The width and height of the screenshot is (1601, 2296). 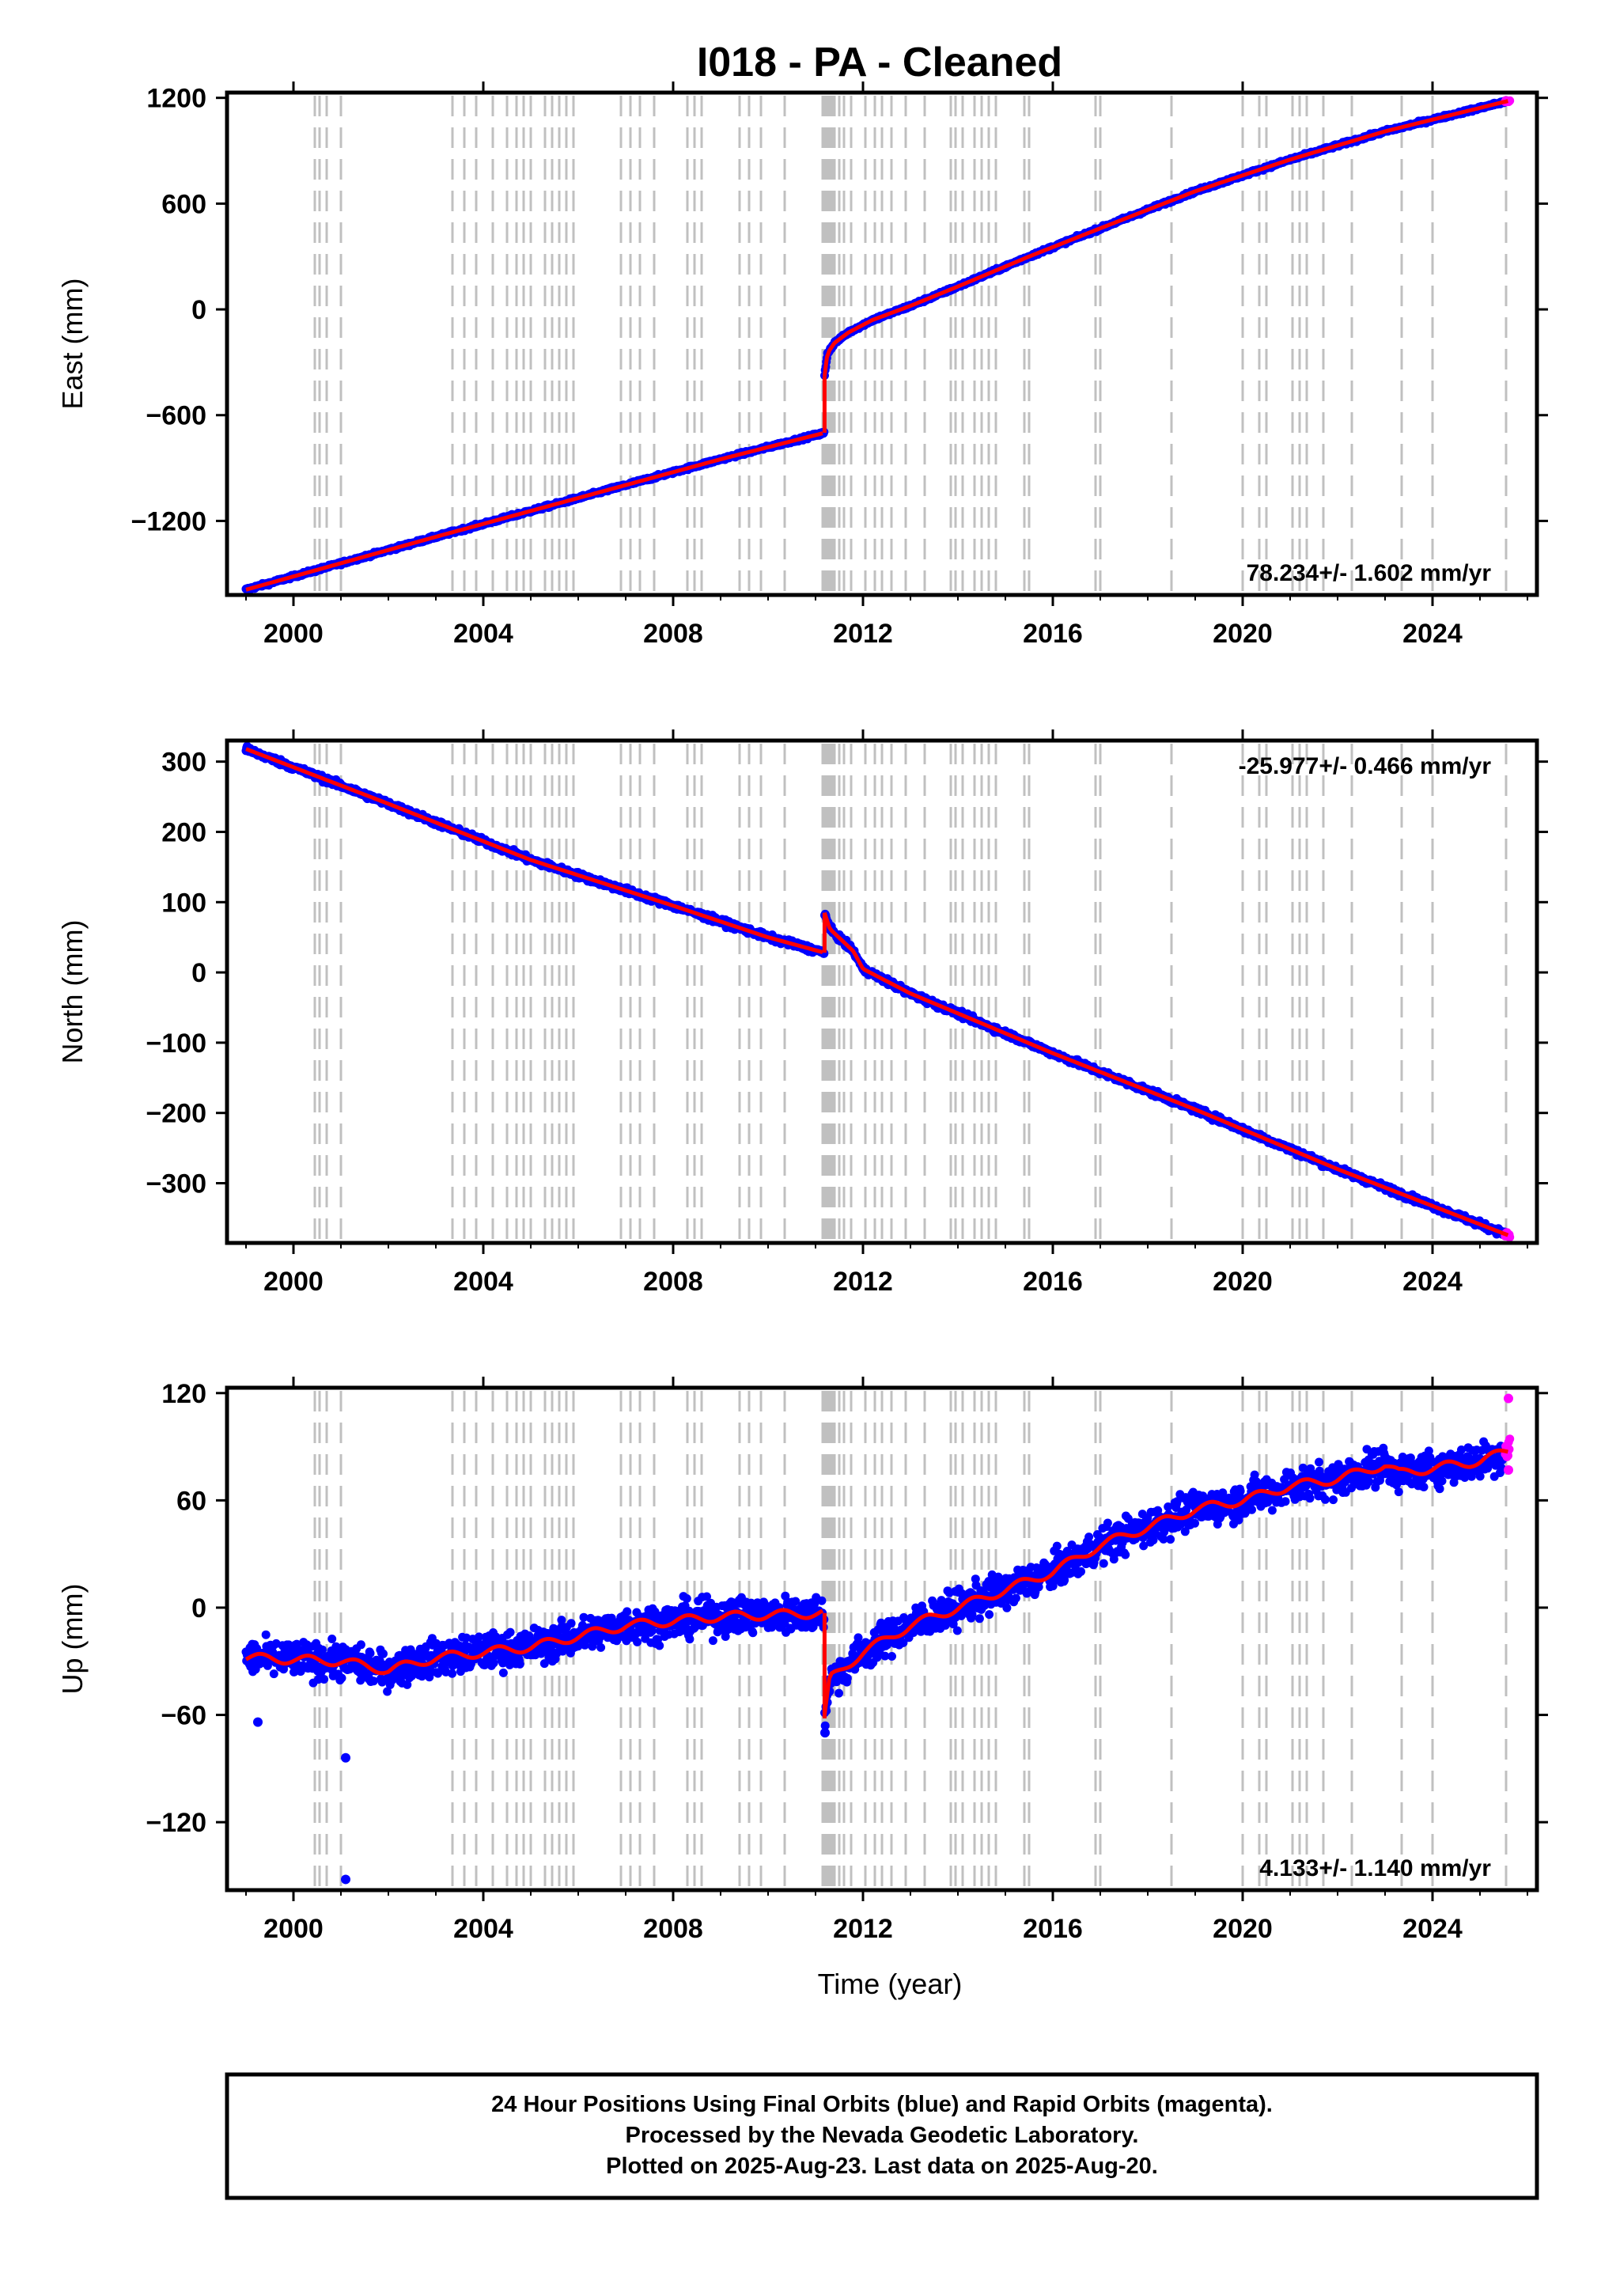 I want to click on north-ytick-label: 300, so click(x=183, y=763).